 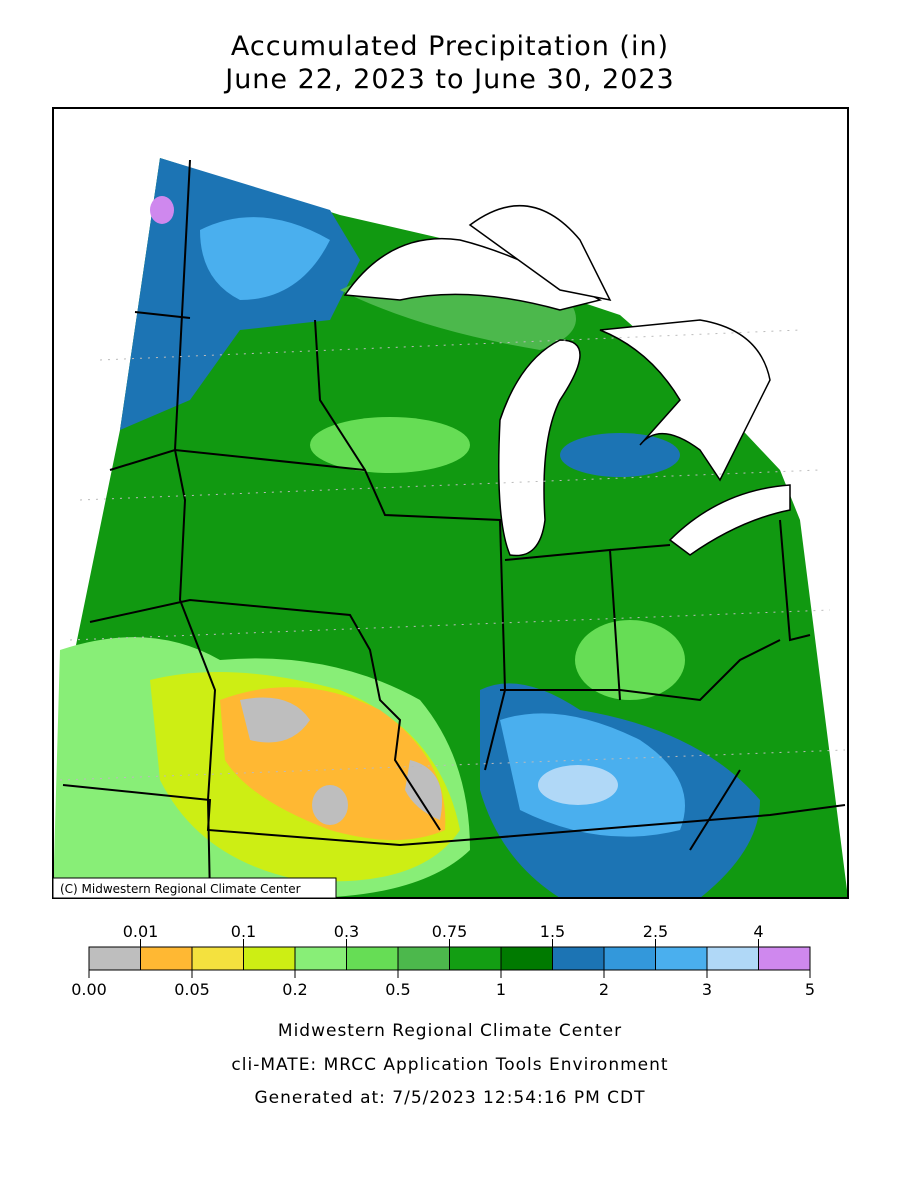 I want to click on legend-label: 0.00, so click(x=89, y=989).